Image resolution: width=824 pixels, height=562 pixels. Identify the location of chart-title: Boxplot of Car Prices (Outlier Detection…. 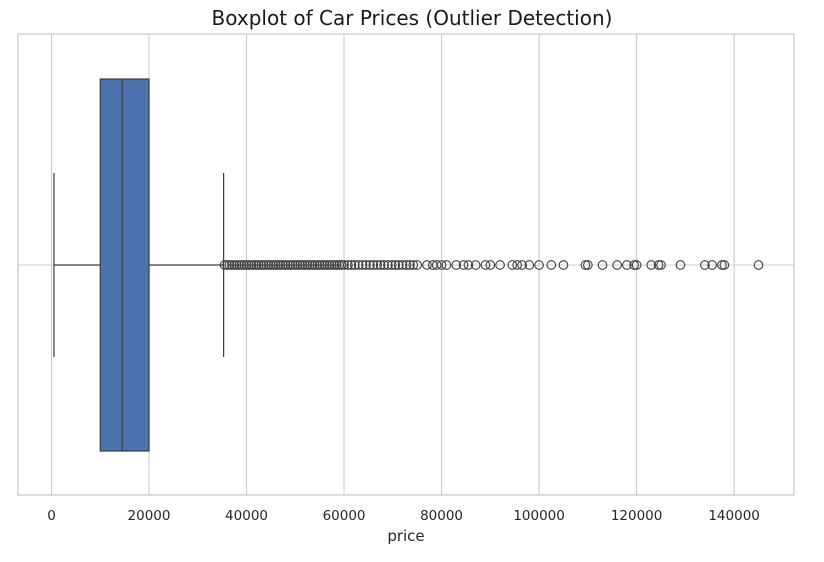
(412, 18).